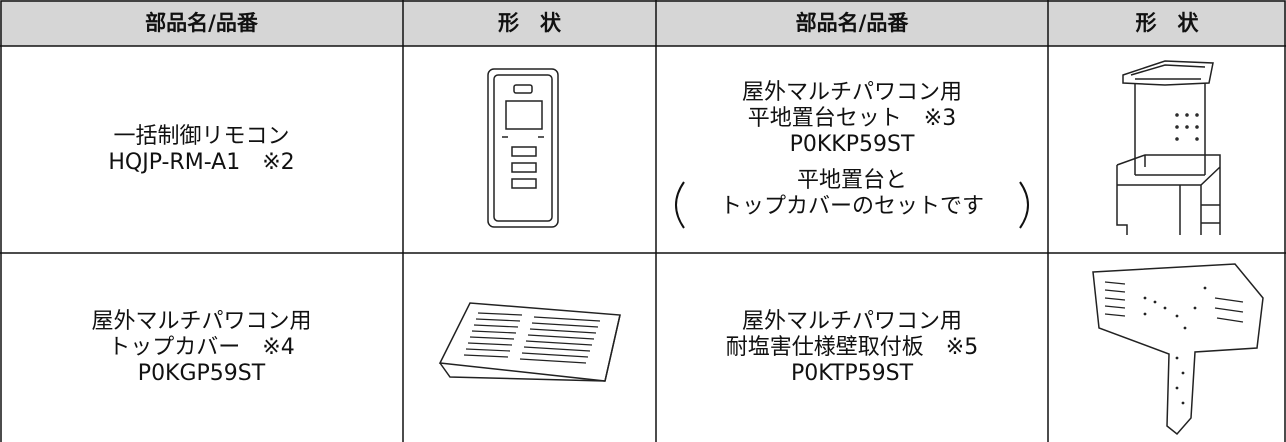  I want to click on plate-drawing, so click(1178, 349).